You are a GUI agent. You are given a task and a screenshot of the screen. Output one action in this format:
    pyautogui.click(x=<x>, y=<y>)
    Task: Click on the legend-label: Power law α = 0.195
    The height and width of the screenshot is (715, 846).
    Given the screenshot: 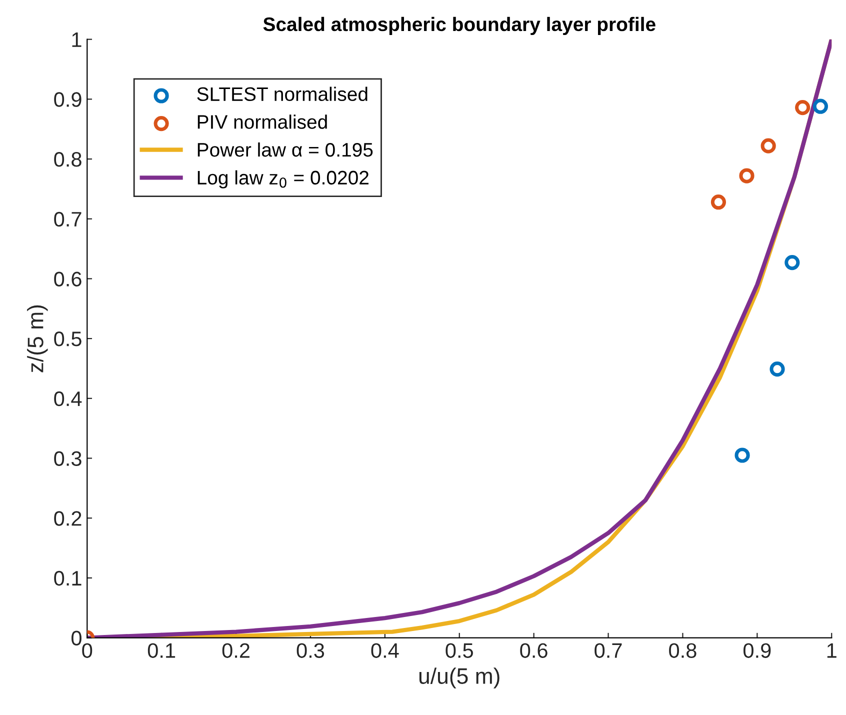 What is the action you would take?
    pyautogui.click(x=285, y=149)
    